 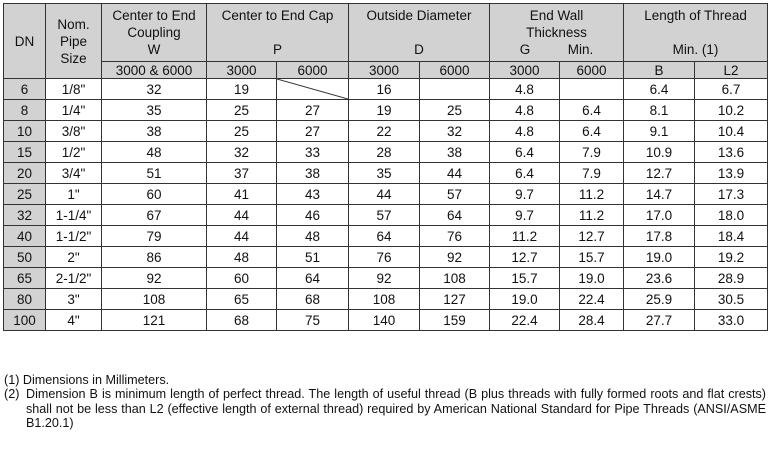 I want to click on table-row: 25 1" 60 41 43 44 57 9.7 11.2 14.7 17.3, so click(x=386, y=194).